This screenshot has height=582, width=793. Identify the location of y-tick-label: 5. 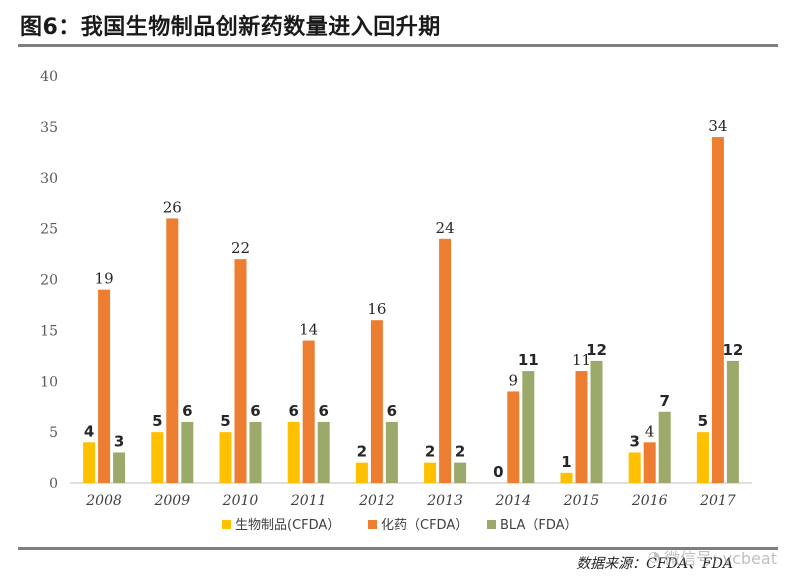
(53, 433).